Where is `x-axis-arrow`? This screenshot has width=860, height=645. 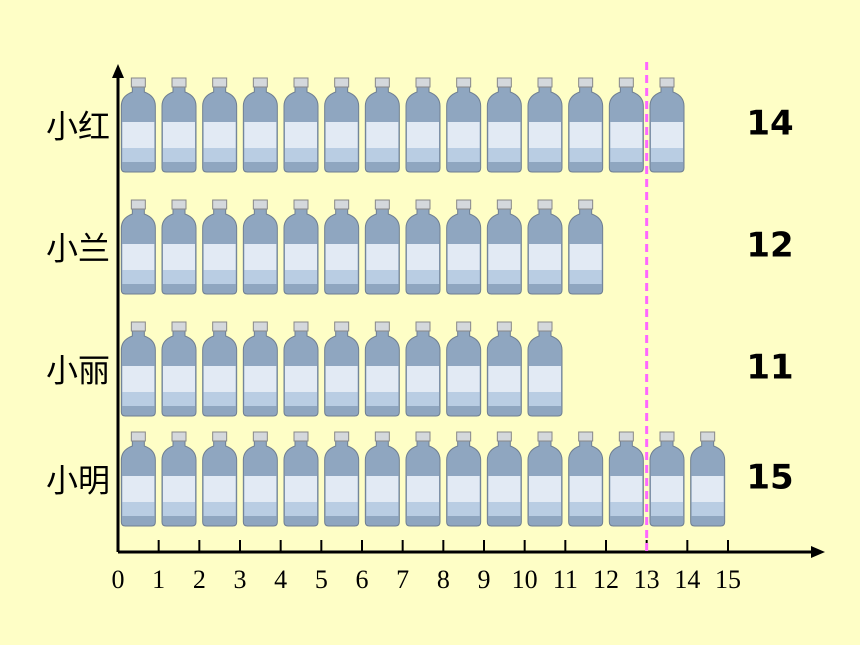 x-axis-arrow is located at coordinates (818, 552).